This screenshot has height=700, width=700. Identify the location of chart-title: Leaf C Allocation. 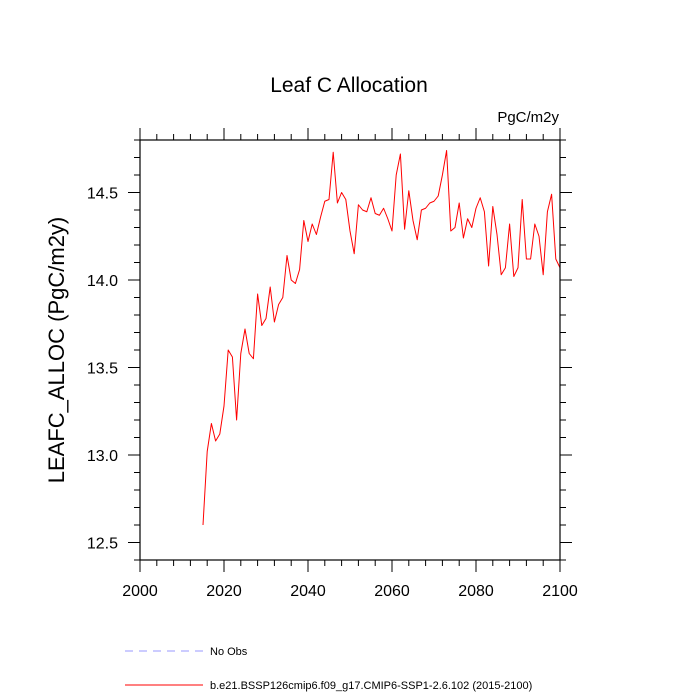
(349, 85).